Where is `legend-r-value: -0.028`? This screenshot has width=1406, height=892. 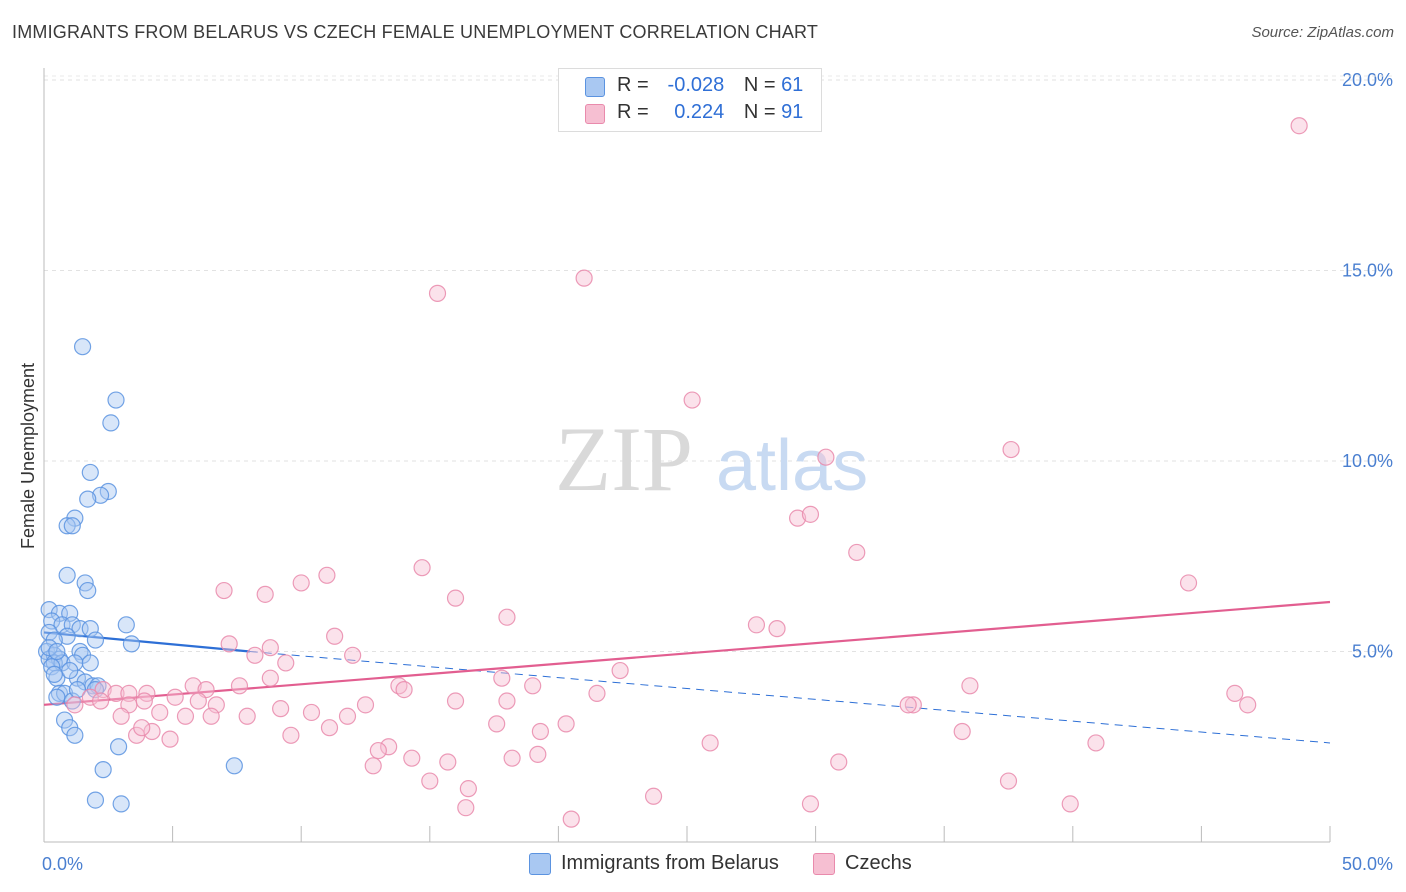 legend-r-value: -0.028 is located at coordinates (696, 85).